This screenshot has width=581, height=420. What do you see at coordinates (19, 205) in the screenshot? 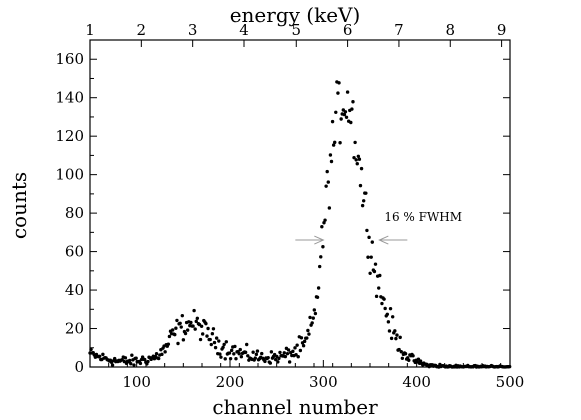
I see `y-axis-title: counts` at bounding box center [19, 205].